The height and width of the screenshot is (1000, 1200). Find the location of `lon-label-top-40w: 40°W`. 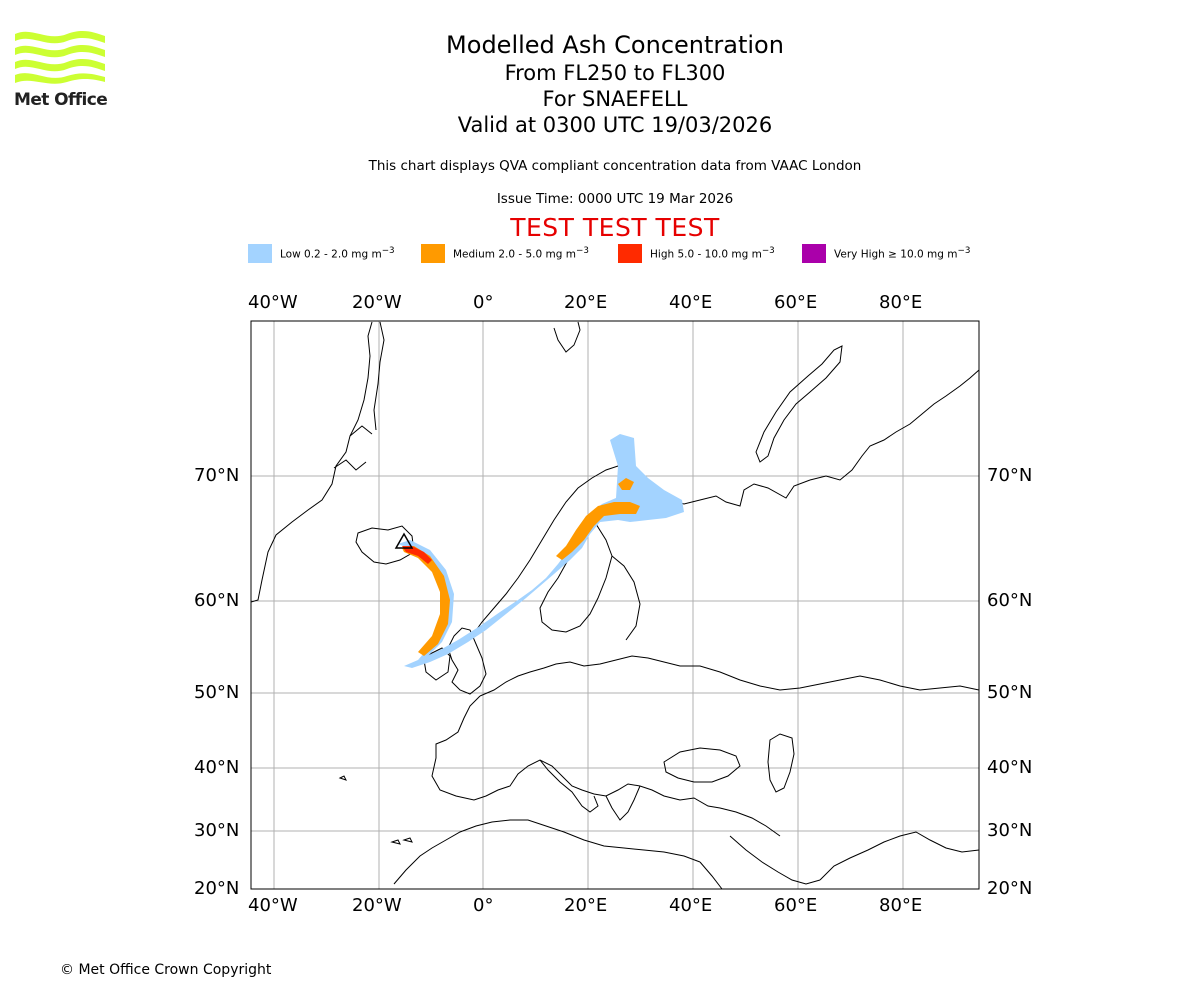

lon-label-top-40w: 40°W is located at coordinates (273, 302).